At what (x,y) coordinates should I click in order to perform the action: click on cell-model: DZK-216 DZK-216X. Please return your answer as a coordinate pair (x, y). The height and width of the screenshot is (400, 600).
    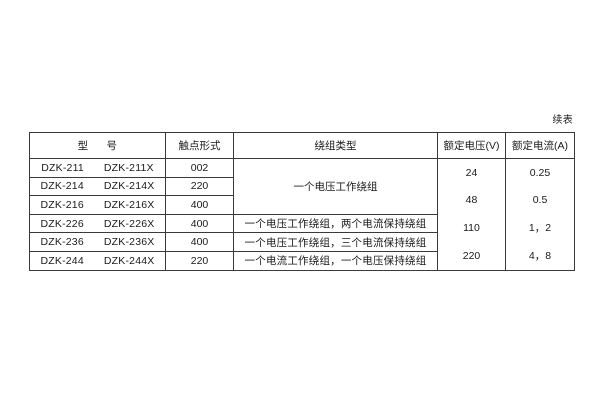
    Looking at the image, I should click on (97, 205).